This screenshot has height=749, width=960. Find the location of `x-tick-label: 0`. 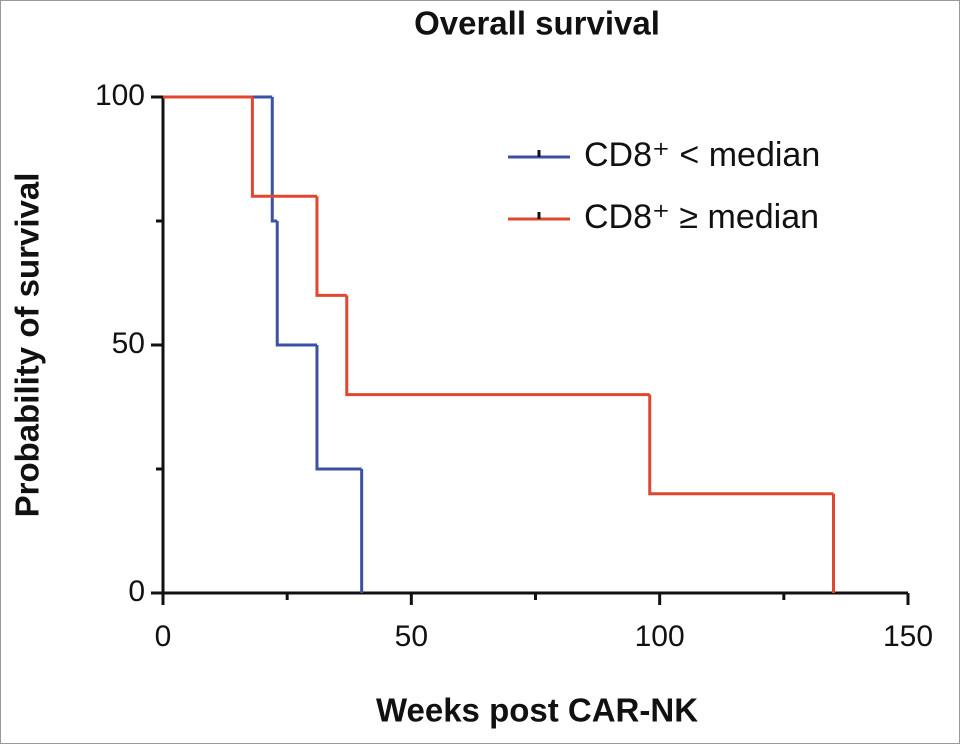

x-tick-label: 0 is located at coordinates (163, 636).